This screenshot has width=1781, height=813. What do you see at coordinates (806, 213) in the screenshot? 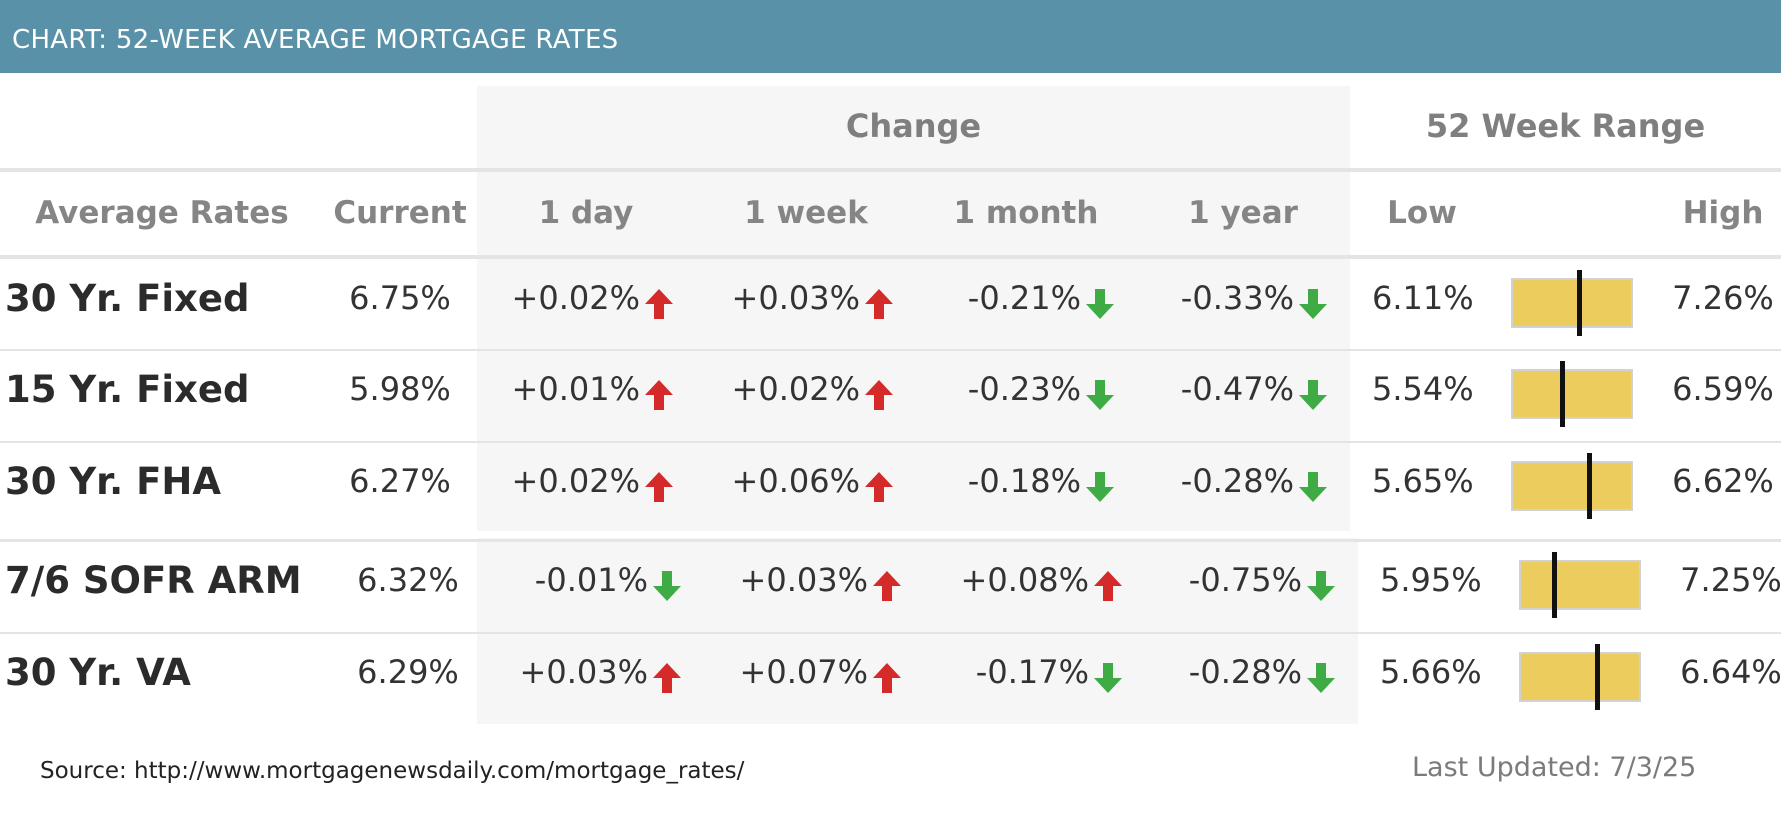
I see `column-header-1-week: 1 week` at bounding box center [806, 213].